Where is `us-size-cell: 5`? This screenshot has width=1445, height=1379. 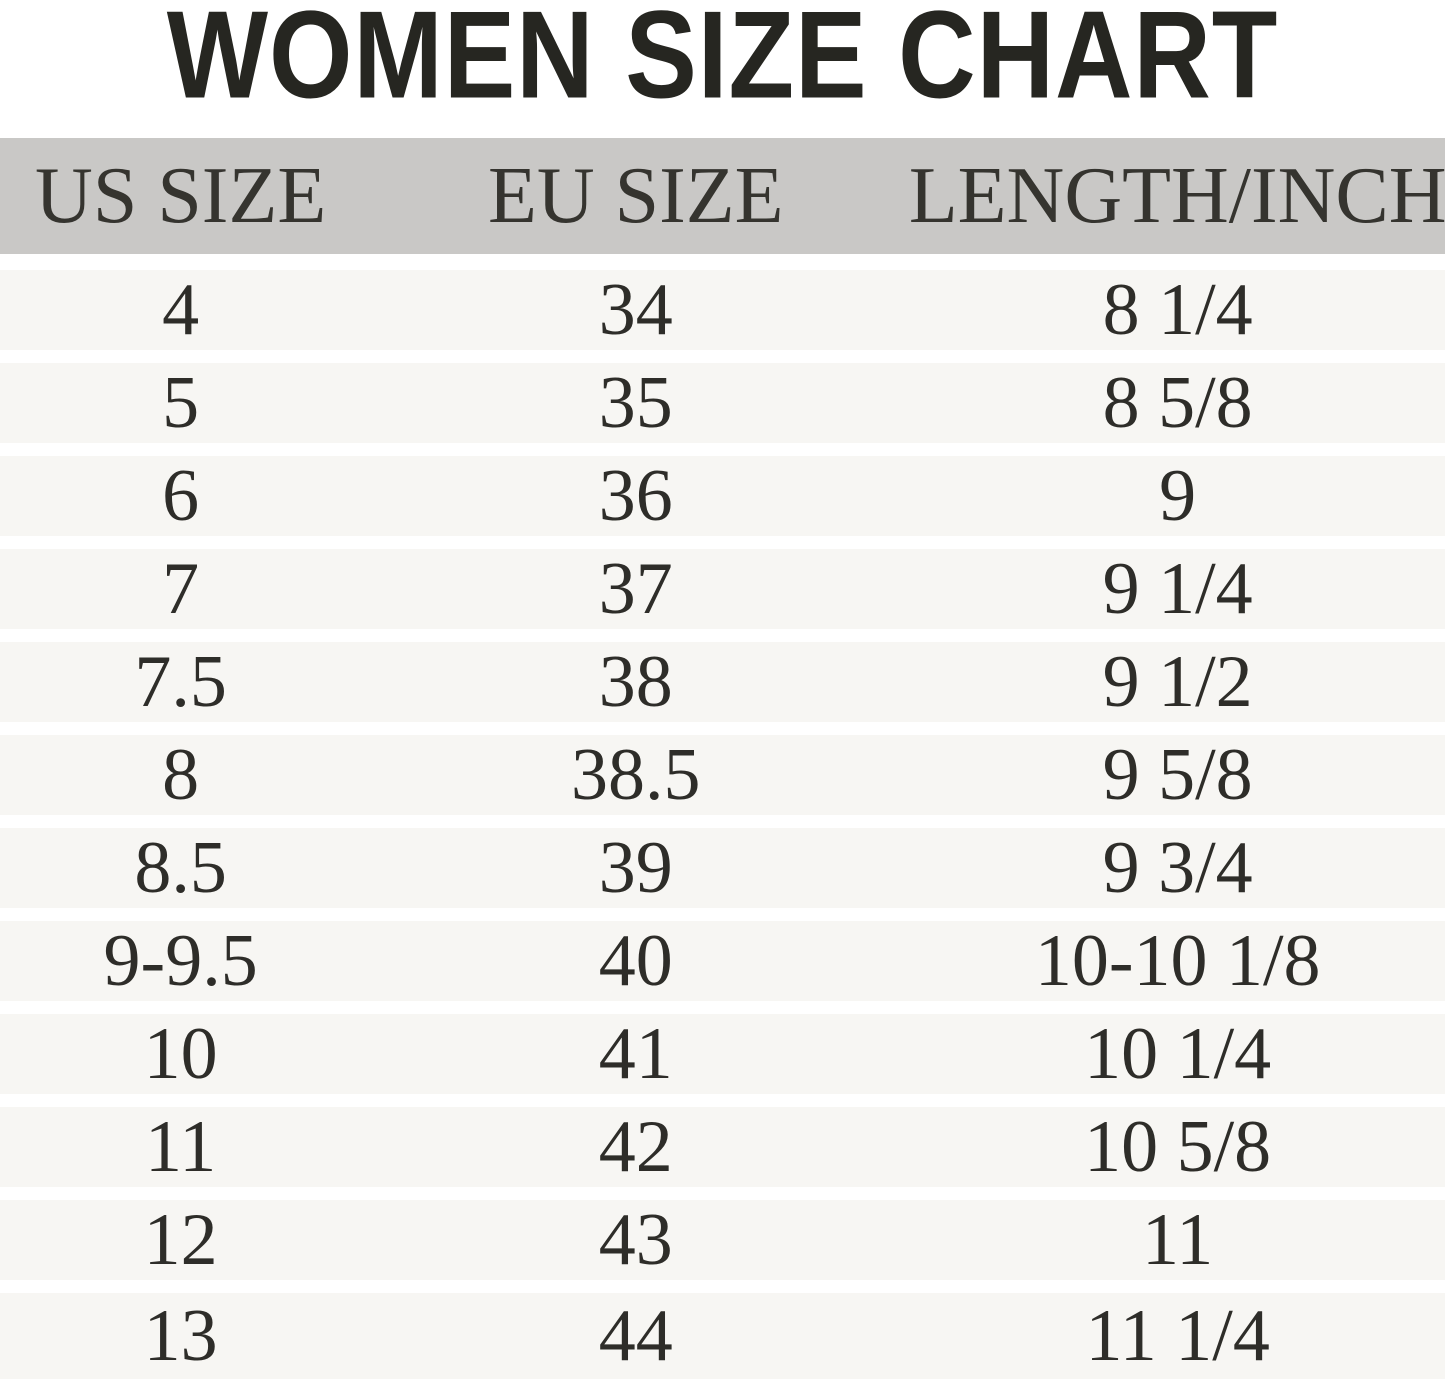
us-size-cell: 5 is located at coordinates (181, 403).